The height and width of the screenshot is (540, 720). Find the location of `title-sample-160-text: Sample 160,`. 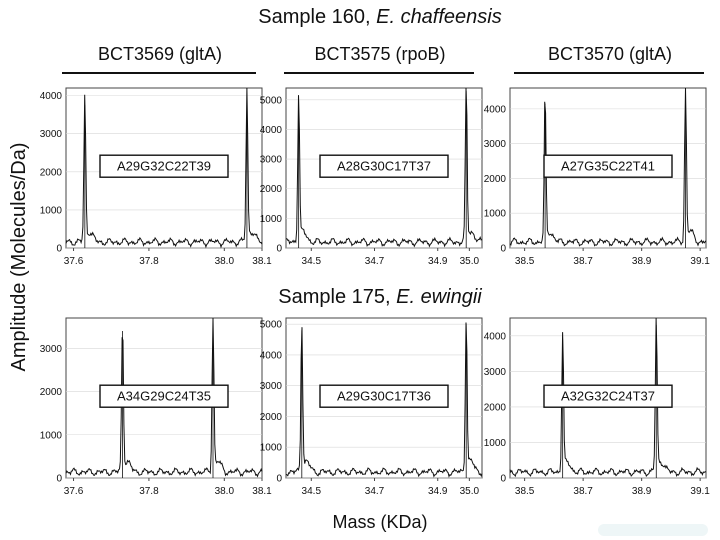

title-sample-160-text: Sample 160, is located at coordinates (314, 17).